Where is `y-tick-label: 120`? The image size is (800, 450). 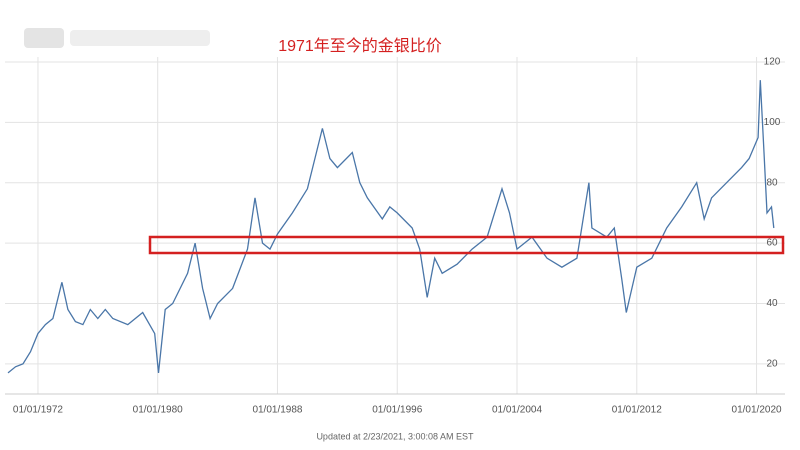
y-tick-label: 120 is located at coordinates (772, 62).